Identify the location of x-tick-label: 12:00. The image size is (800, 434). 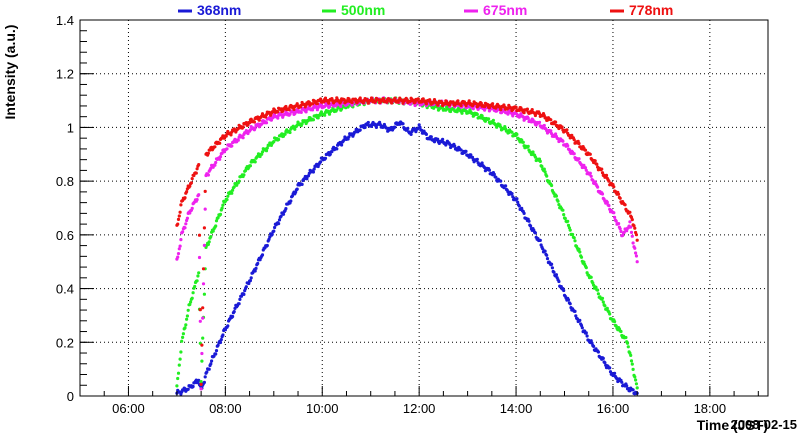
(419, 408).